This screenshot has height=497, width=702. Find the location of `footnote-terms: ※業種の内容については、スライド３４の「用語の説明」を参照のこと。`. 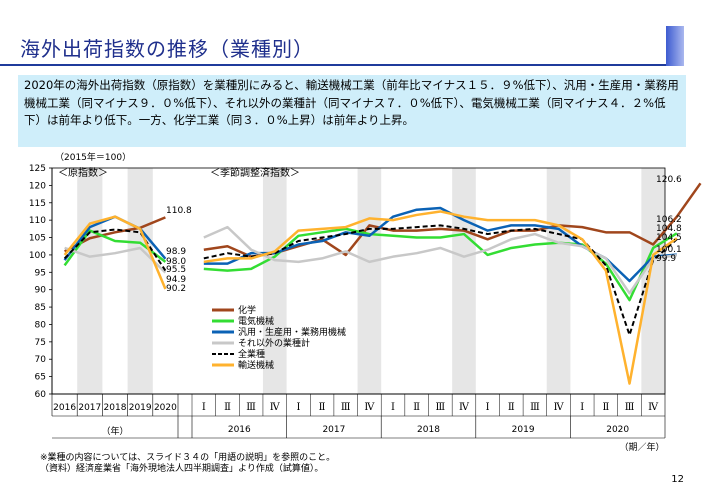

footnote-terms: ※業種の内容については、スライド３４の「用語の説明」を参照のこと。 is located at coordinates (188, 458).